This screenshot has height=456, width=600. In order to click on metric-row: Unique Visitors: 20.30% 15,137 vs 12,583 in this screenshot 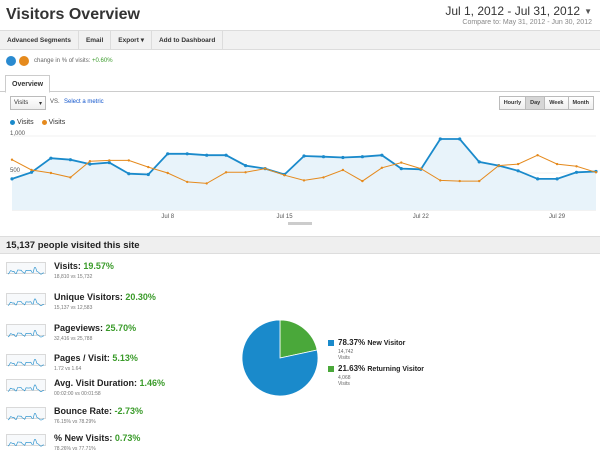, I will do `click(116, 305)`.